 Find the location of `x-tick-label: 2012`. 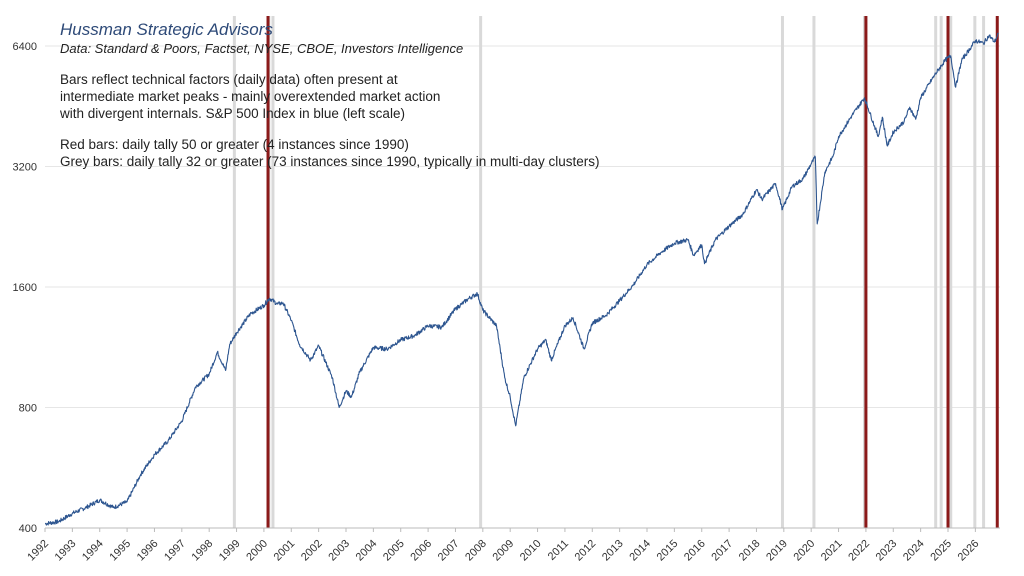

x-tick-label: 2012 is located at coordinates (586, 551).